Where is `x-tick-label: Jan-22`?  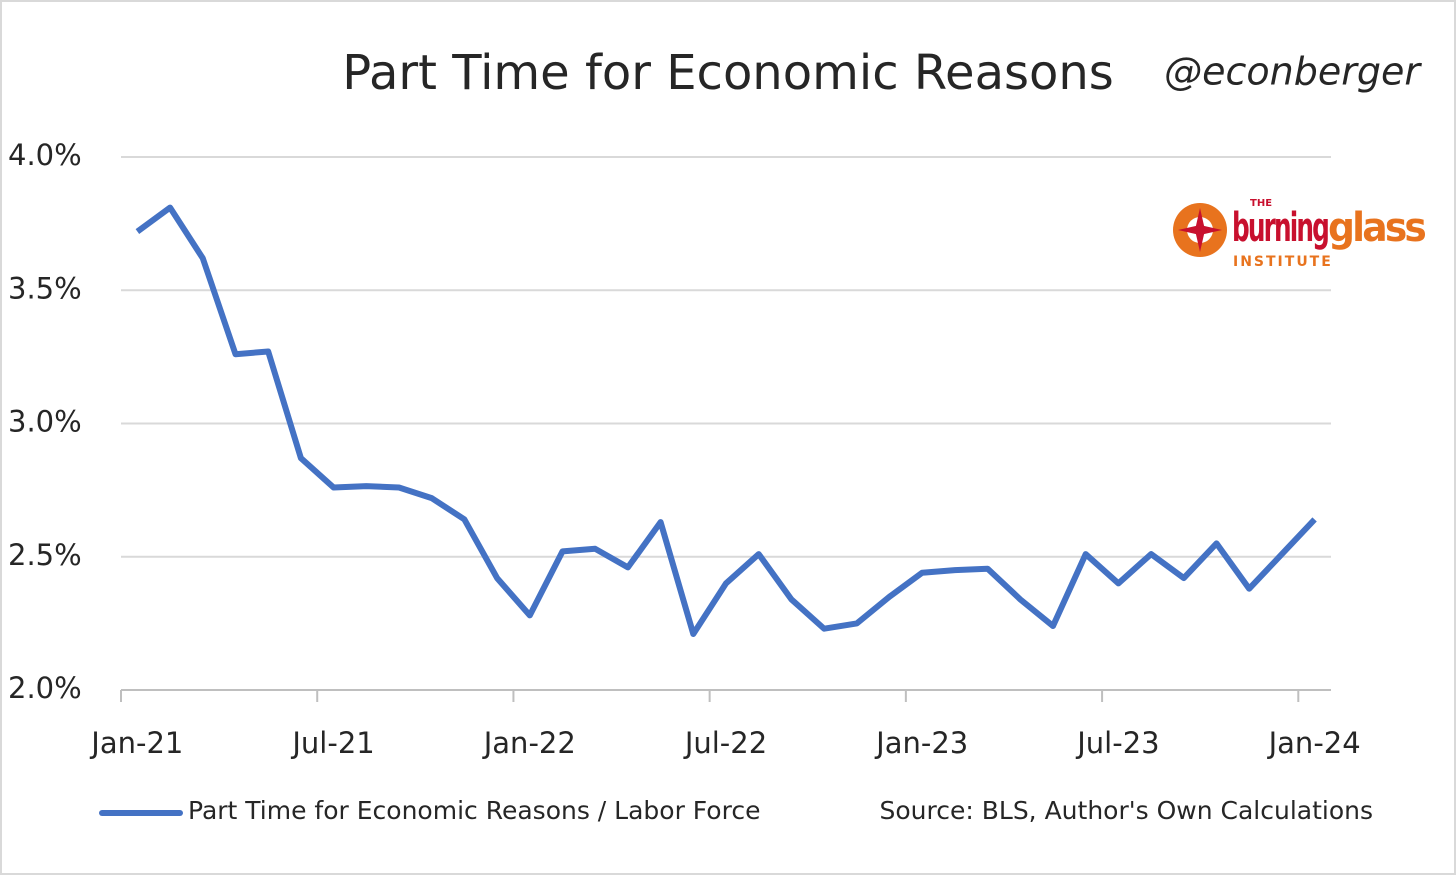 x-tick-label: Jan-22 is located at coordinates (529, 743).